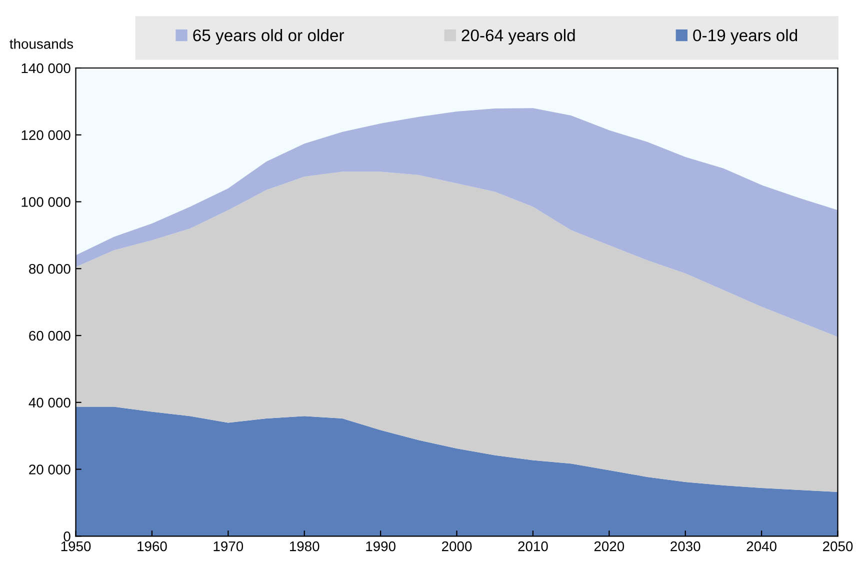 The image size is (861, 562). What do you see at coordinates (685, 546) in the screenshot?
I see `x-tick-label: 2030` at bounding box center [685, 546].